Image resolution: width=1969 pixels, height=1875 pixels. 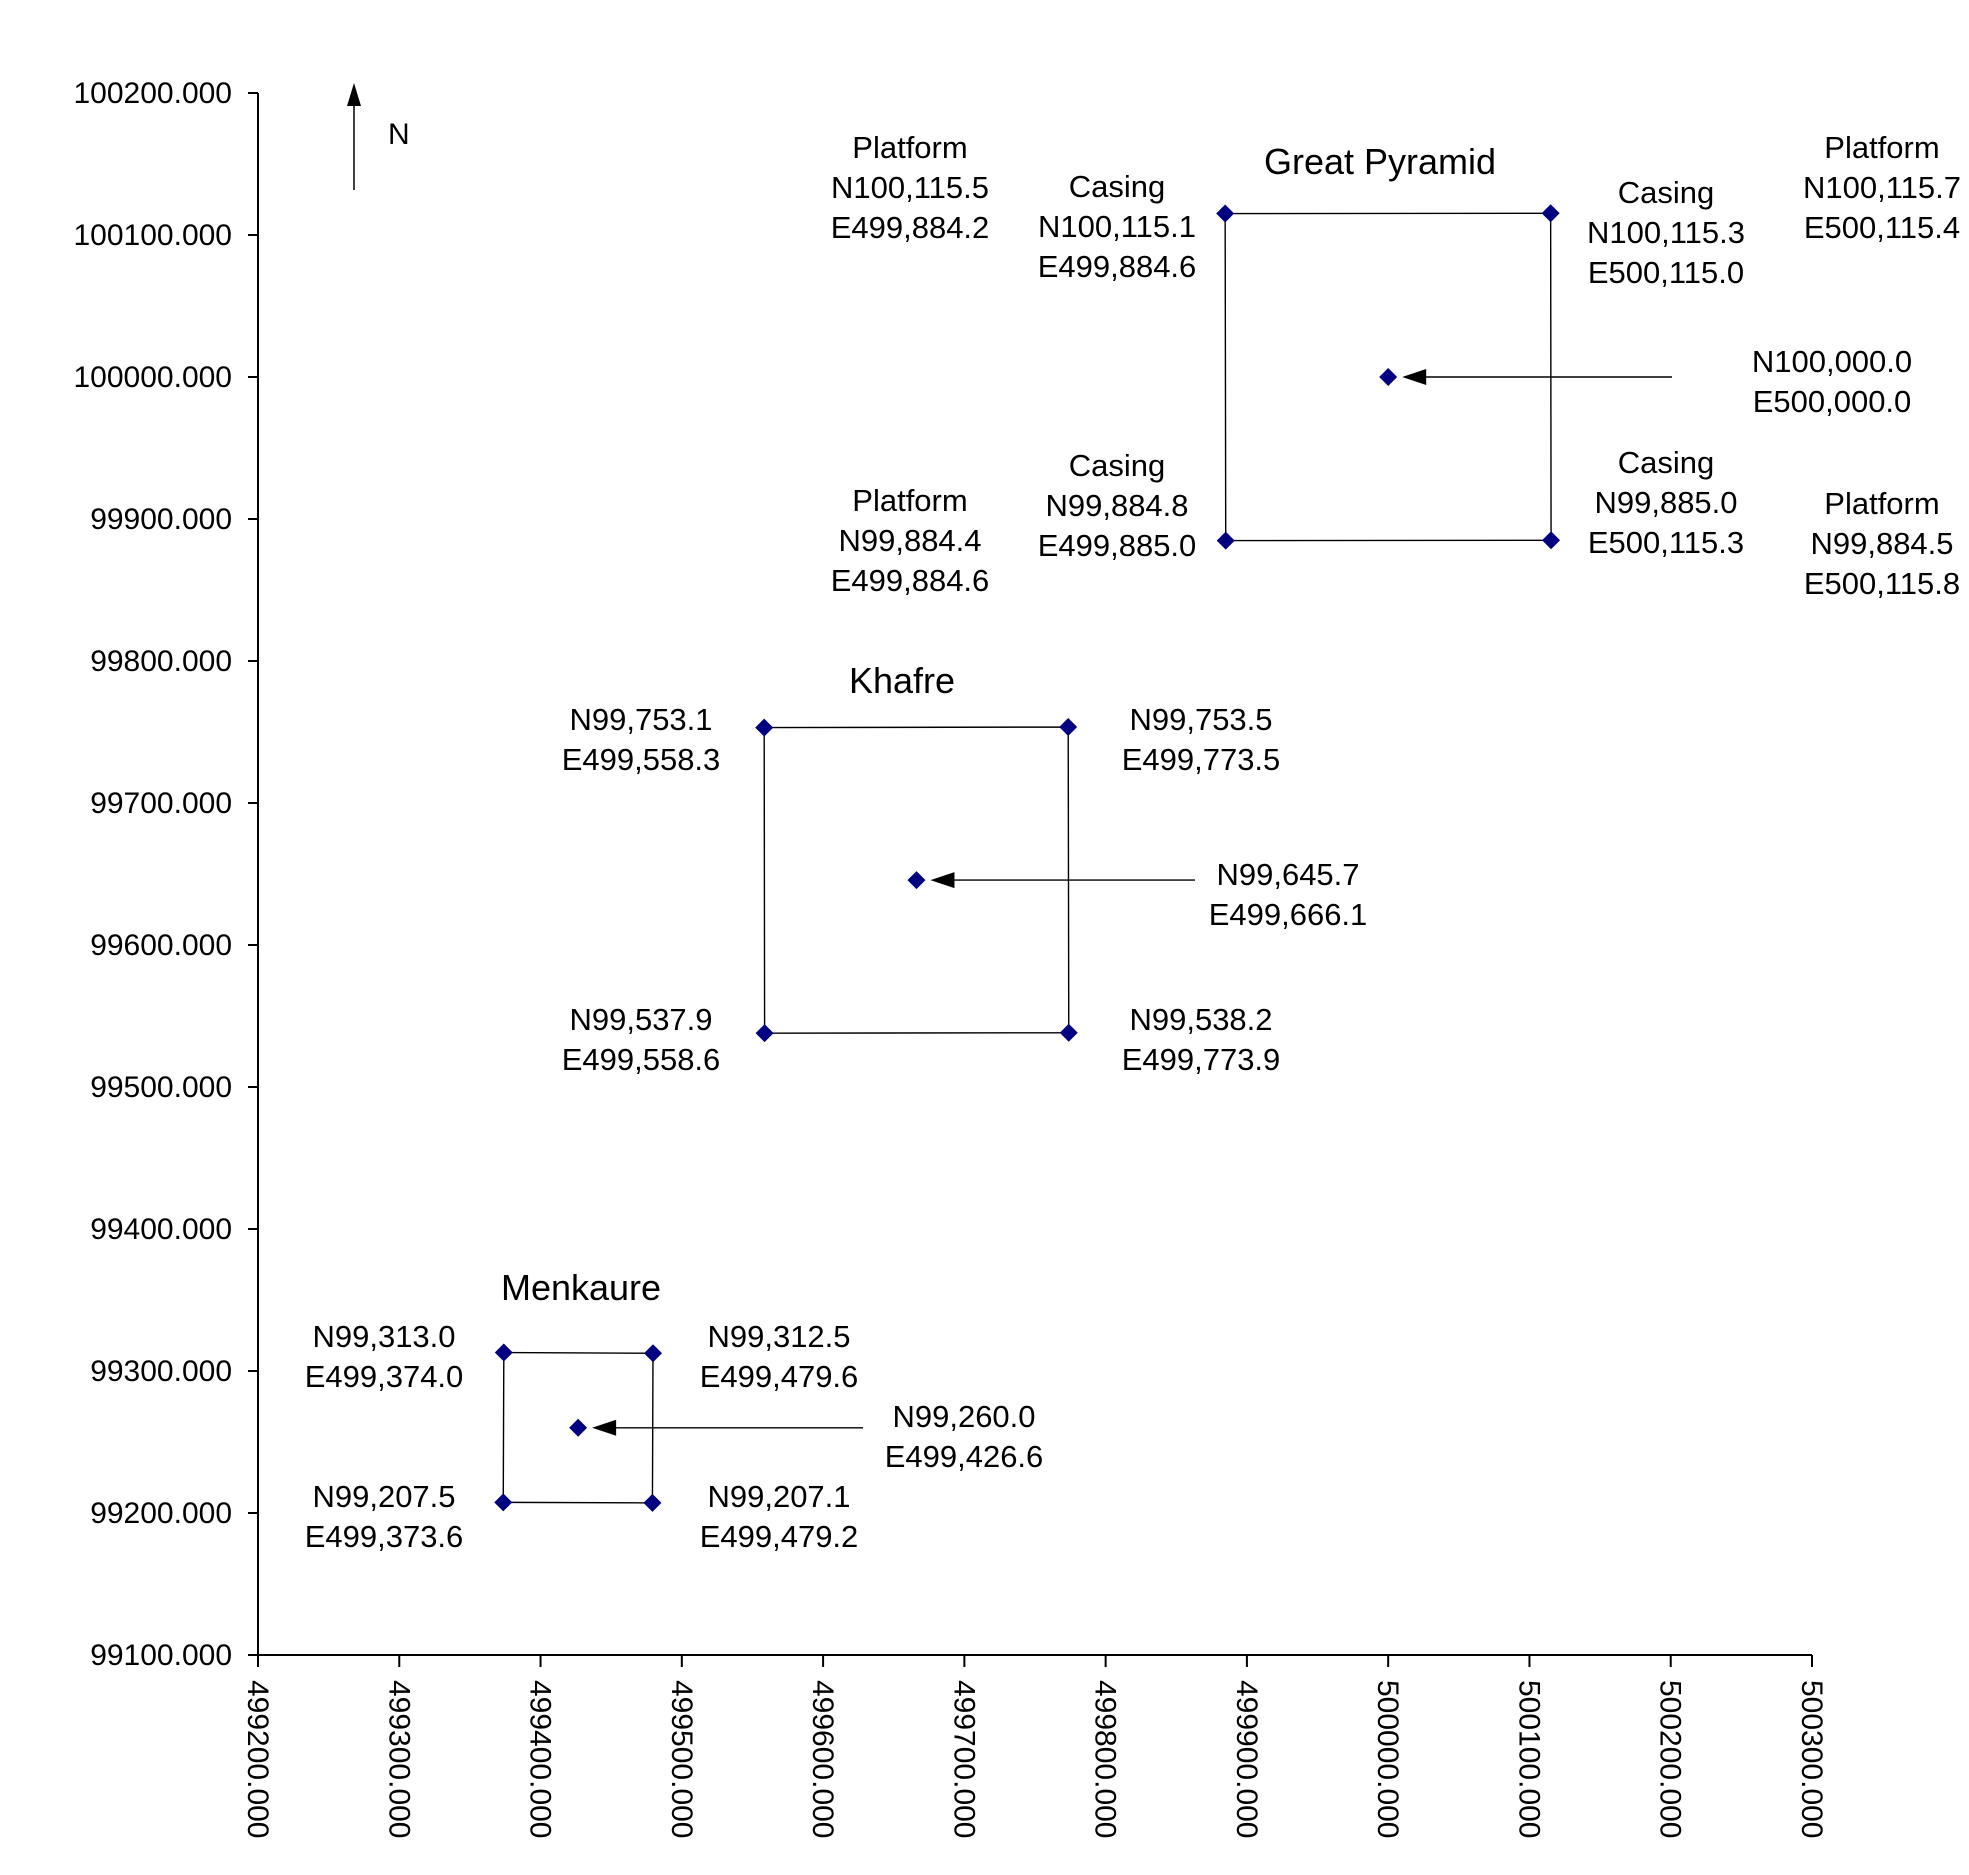 What do you see at coordinates (1117, 505) in the screenshot?
I see `corner-label: Casing N99,884.8 E499,885.0` at bounding box center [1117, 505].